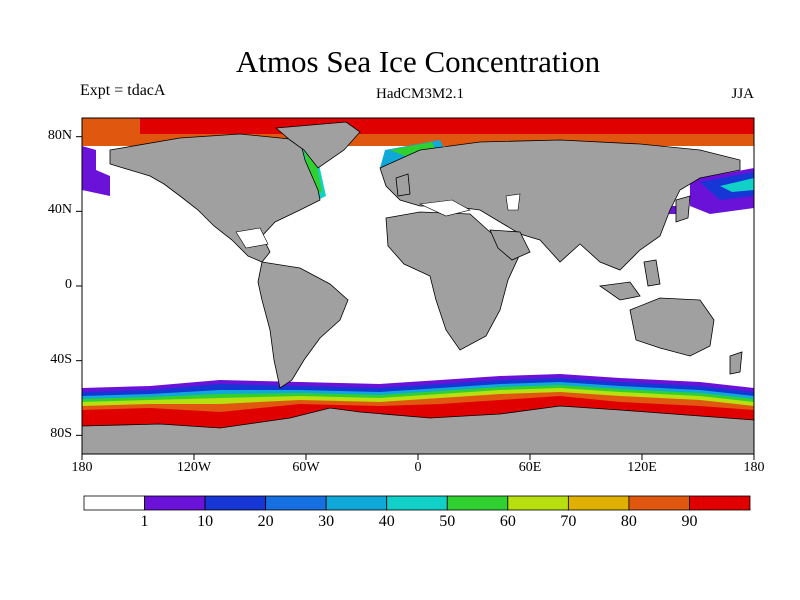 The image size is (800, 600). What do you see at coordinates (447, 521) in the screenshot?
I see `colorbar-level-label: 50` at bounding box center [447, 521].